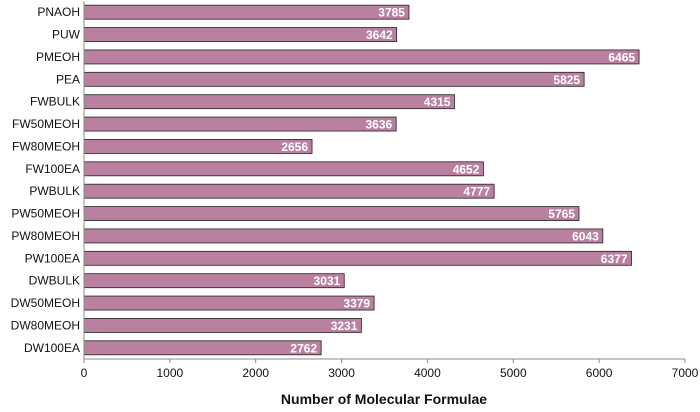 This screenshot has height=412, width=700. I want to click on category-label: FW50MEOH, so click(46, 124).